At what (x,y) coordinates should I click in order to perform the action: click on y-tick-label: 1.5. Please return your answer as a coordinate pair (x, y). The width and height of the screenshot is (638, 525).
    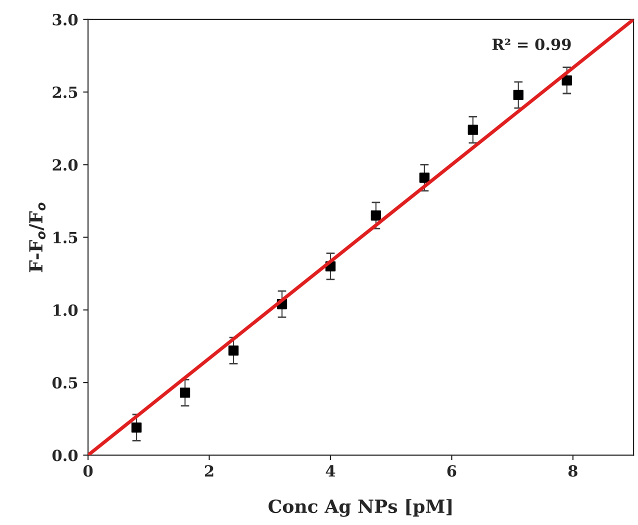
    Looking at the image, I should click on (66, 238).